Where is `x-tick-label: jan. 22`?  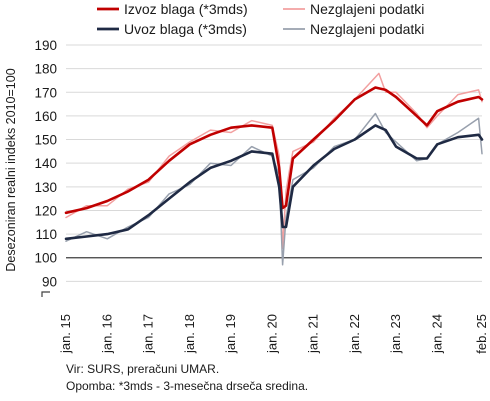 x-tick-label: jan. 22 is located at coordinates (354, 334).